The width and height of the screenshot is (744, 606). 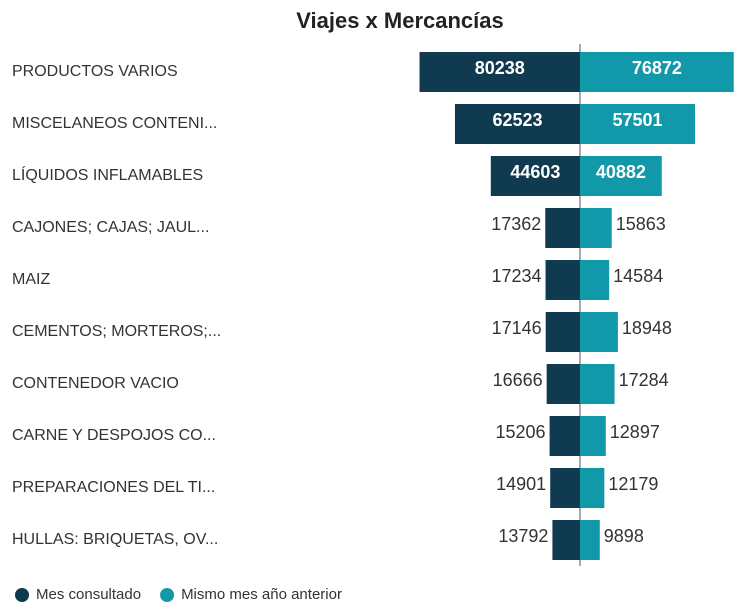 I want to click on value-label: 15206, so click(x=521, y=432).